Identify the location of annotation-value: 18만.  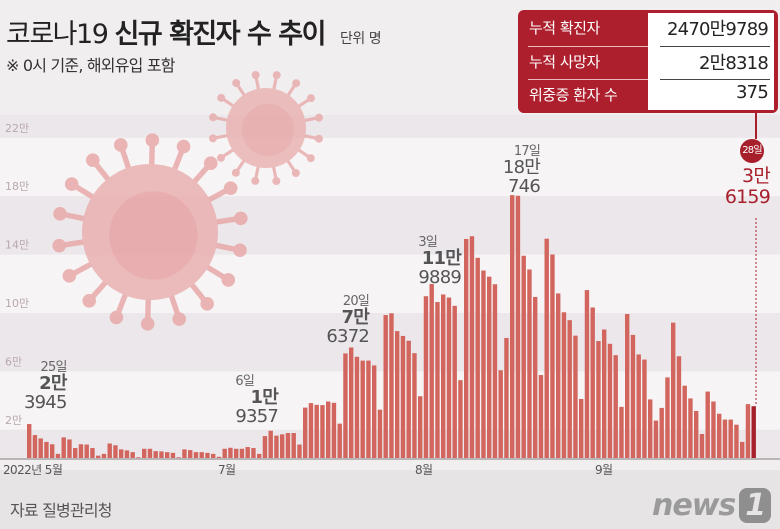
(521, 167).